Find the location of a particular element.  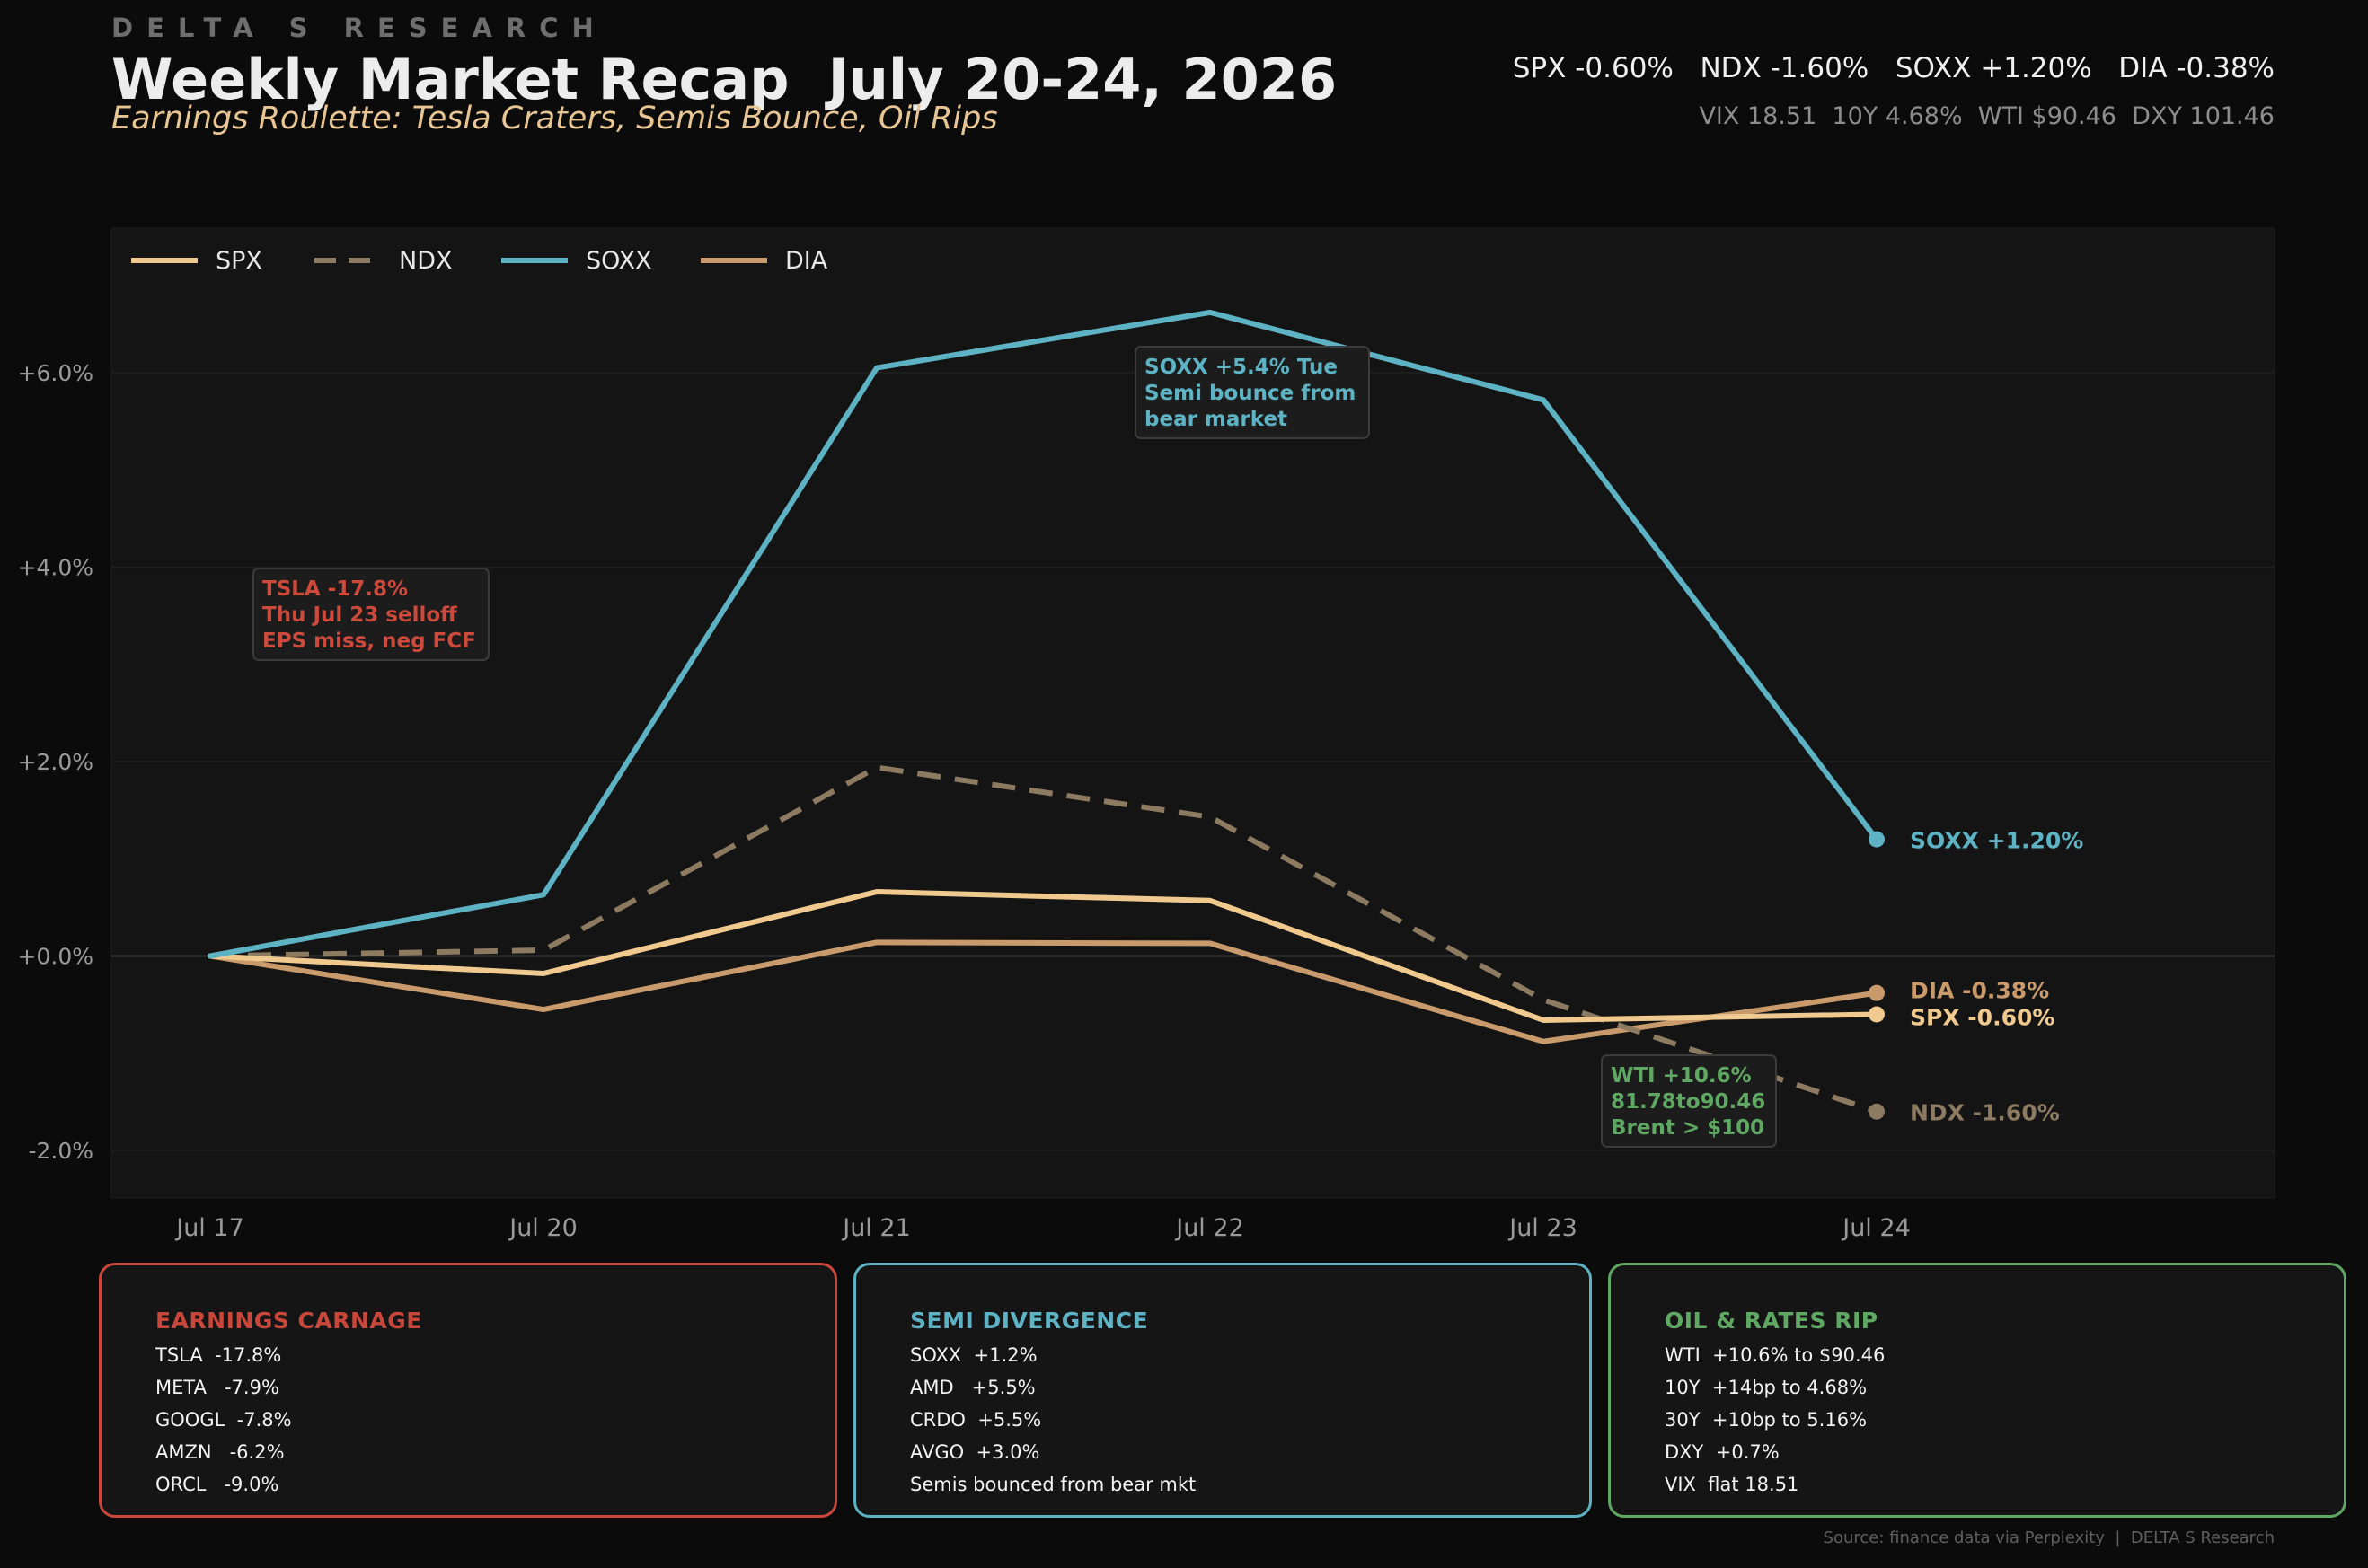

x-tick-label: Jul 24 is located at coordinates (1876, 1228).